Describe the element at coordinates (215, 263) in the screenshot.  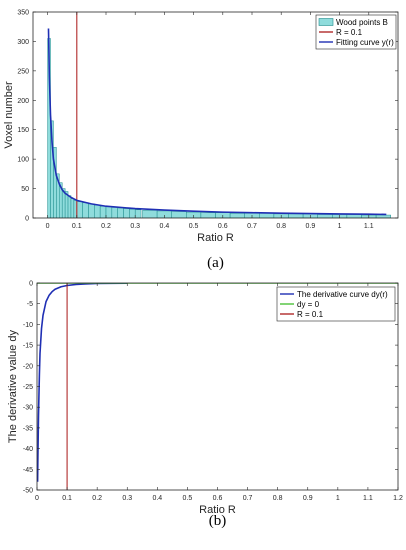
I see `panel-caption-a: (a)` at that location.